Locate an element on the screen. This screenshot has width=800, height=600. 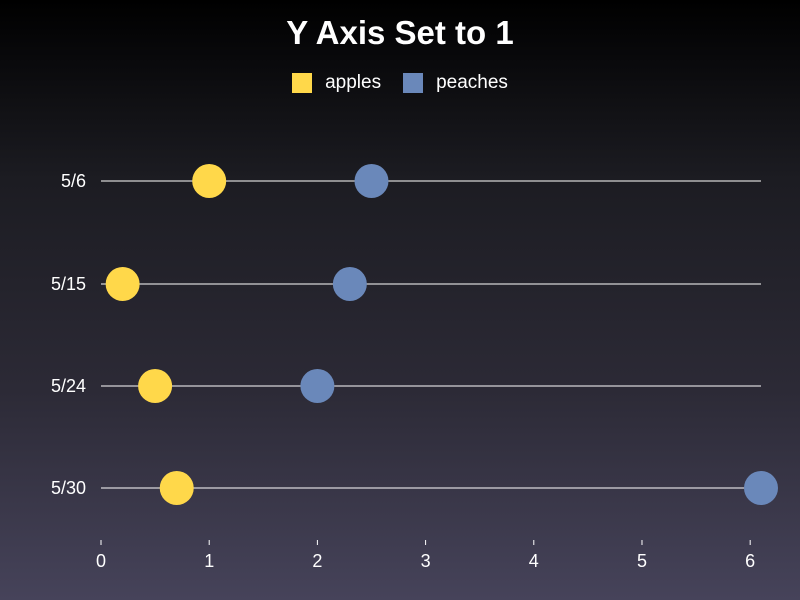
category-label: 5/24 is located at coordinates (68, 386).